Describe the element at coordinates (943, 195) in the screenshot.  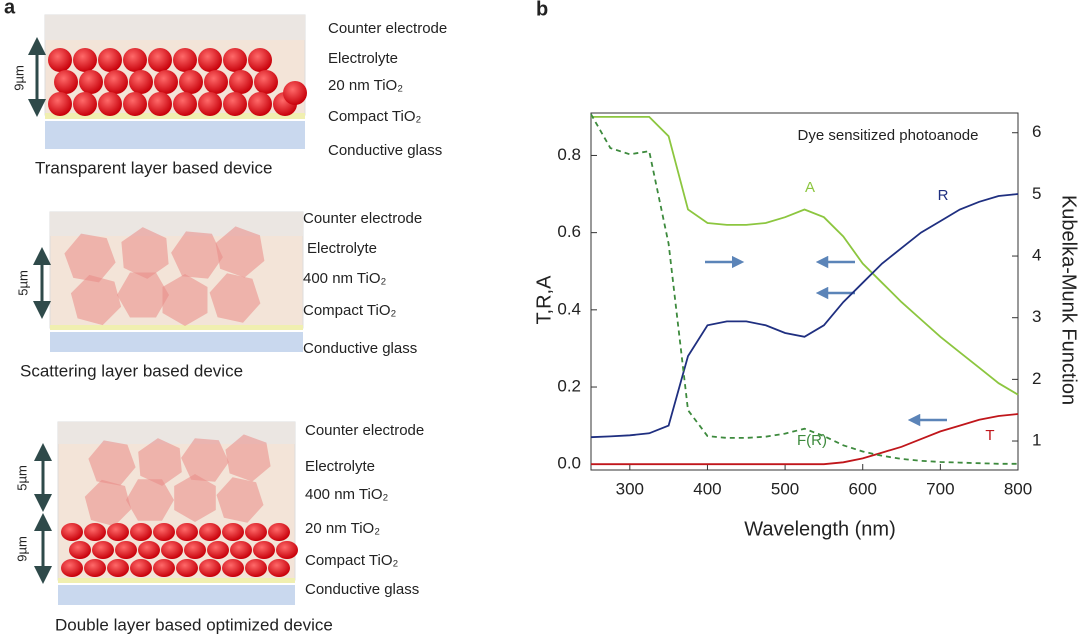
I see `series-label: R` at that location.